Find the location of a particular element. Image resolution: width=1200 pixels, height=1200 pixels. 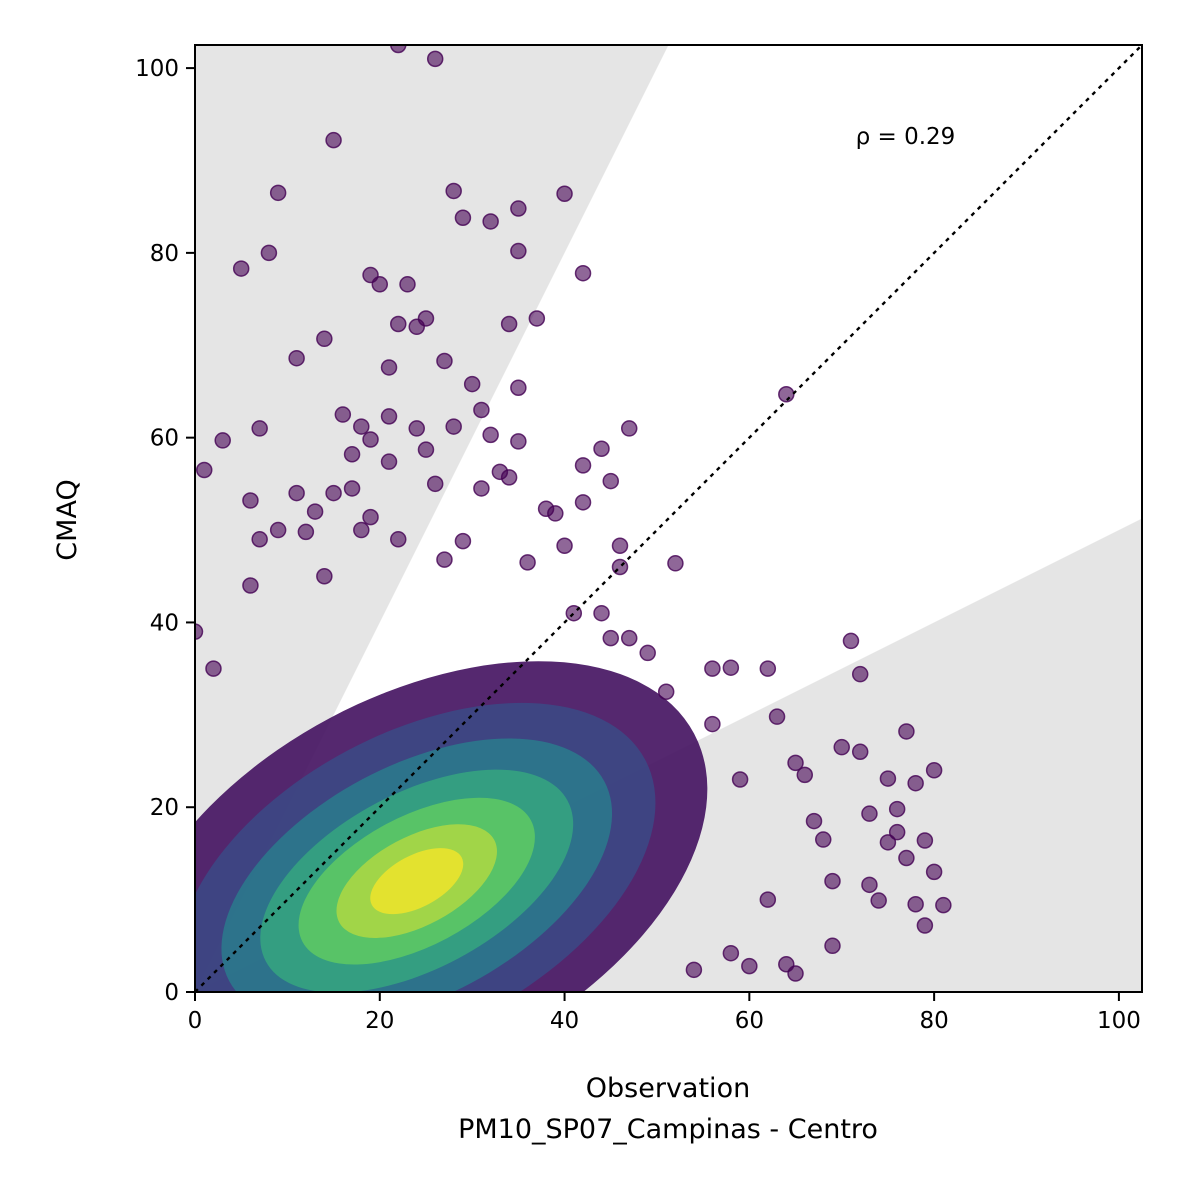

x-axis-ticks: 0 20 40 60 80 100 is located at coordinates (664, 1013).